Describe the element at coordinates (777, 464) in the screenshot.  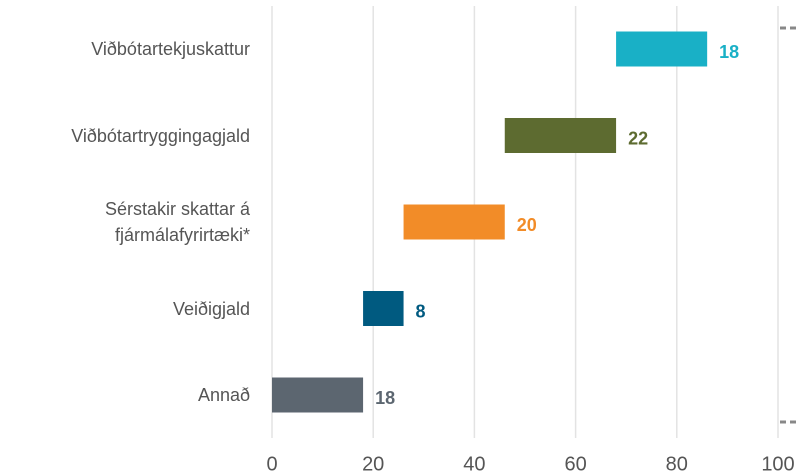
I see `x-tick-label: 100` at that location.